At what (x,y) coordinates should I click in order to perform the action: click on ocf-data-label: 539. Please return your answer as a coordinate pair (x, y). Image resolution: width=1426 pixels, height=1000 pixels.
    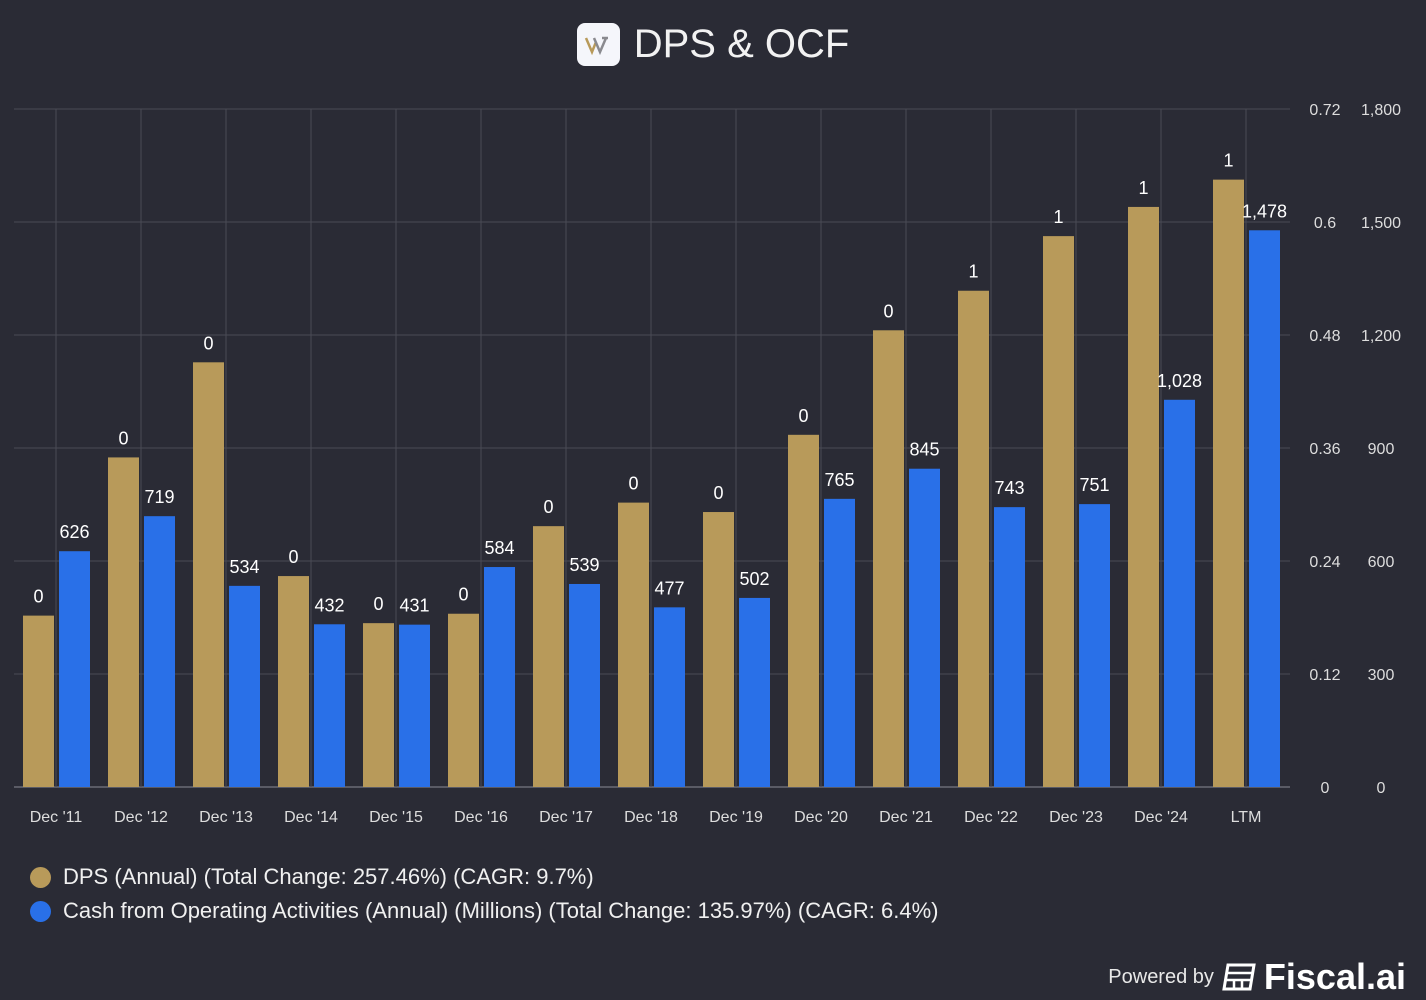
    Looking at the image, I should click on (584, 565).